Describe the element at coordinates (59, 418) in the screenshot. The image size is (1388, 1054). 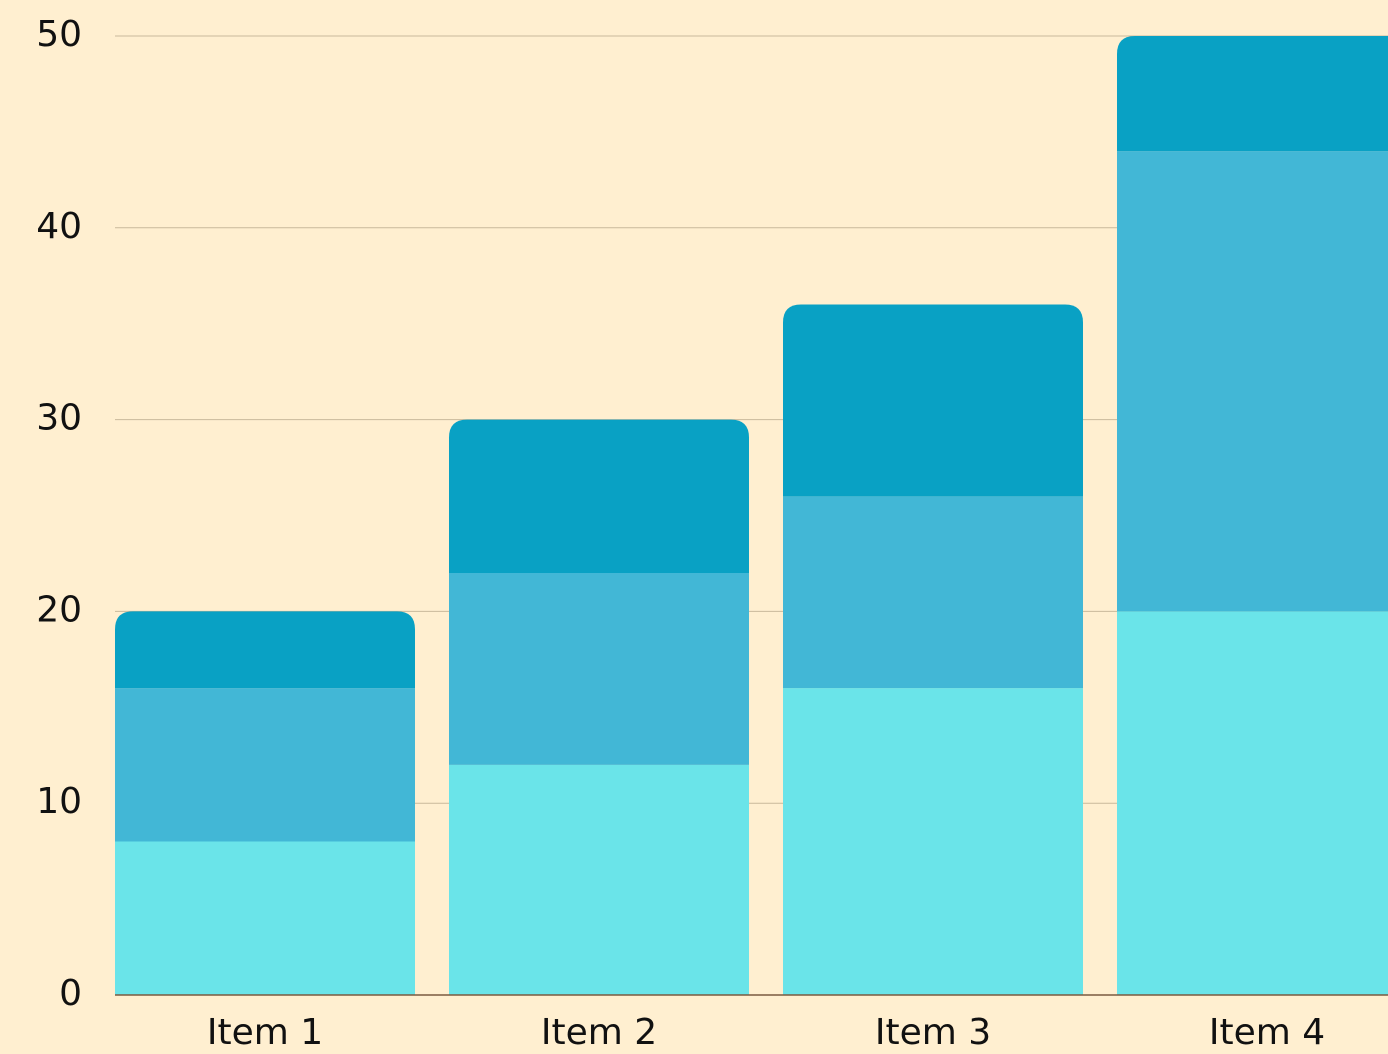
I see `y-tick-label: 30` at that location.